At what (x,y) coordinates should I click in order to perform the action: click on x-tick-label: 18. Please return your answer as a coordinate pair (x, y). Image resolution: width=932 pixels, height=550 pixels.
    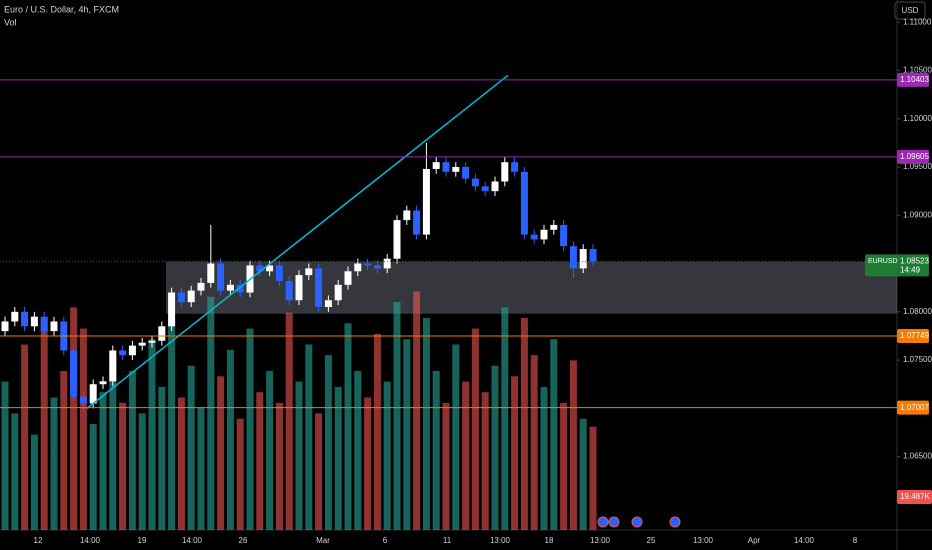
    Looking at the image, I should click on (549, 540).